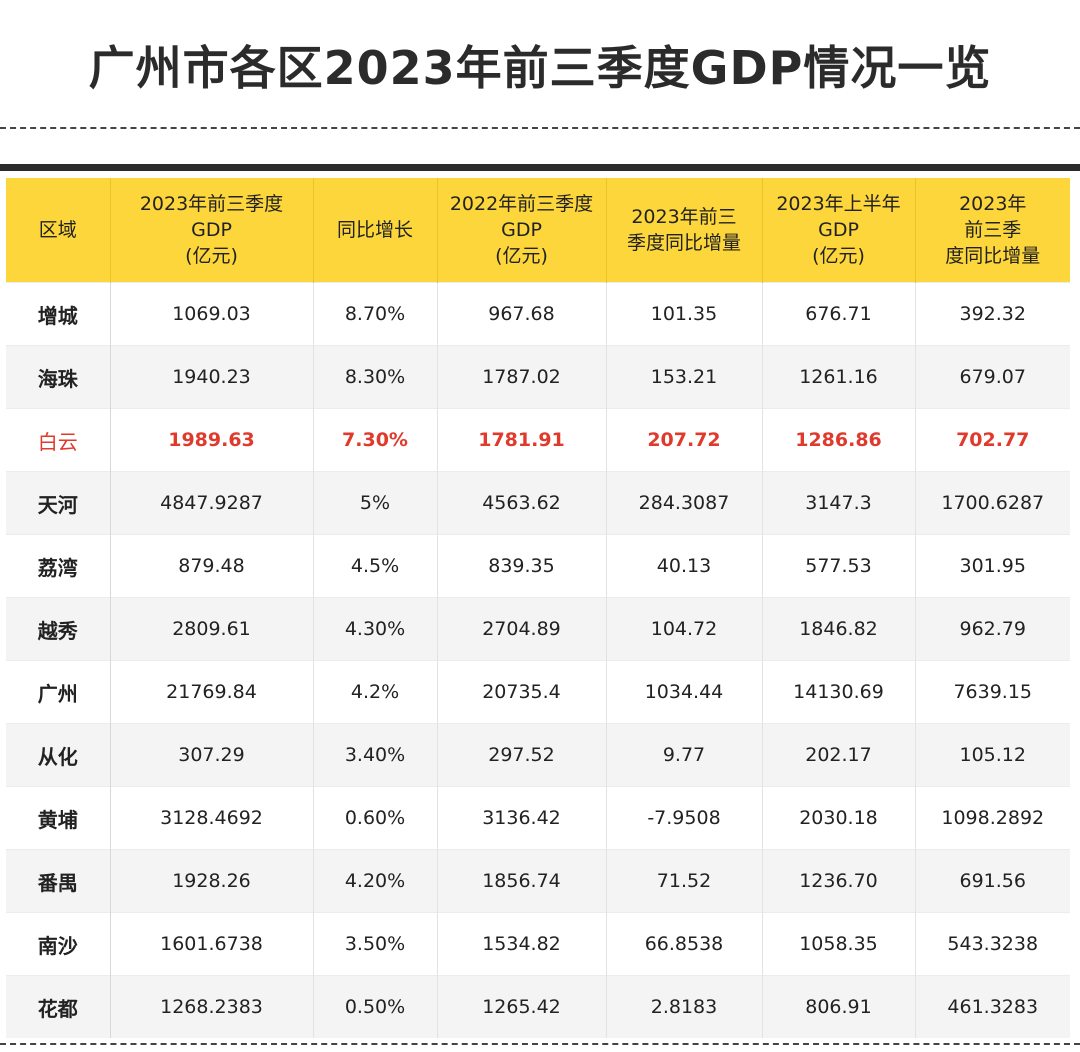 The width and height of the screenshot is (1080, 1052). I want to click on cell-gdp-2022-q3: 297.52, so click(521, 755).